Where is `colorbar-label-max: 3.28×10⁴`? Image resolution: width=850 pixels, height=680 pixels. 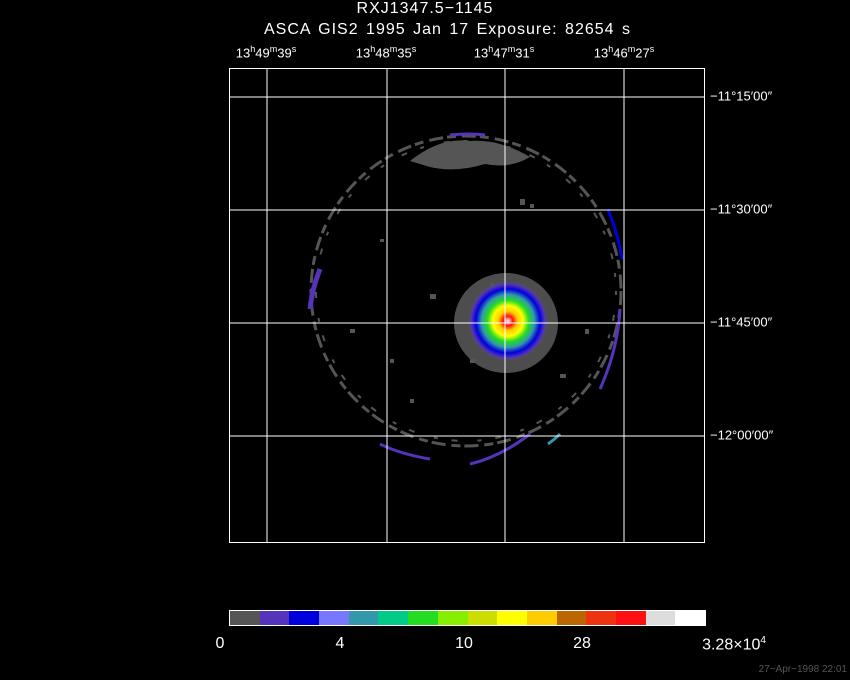 colorbar-label-max: 3.28×10⁴ is located at coordinates (734, 644).